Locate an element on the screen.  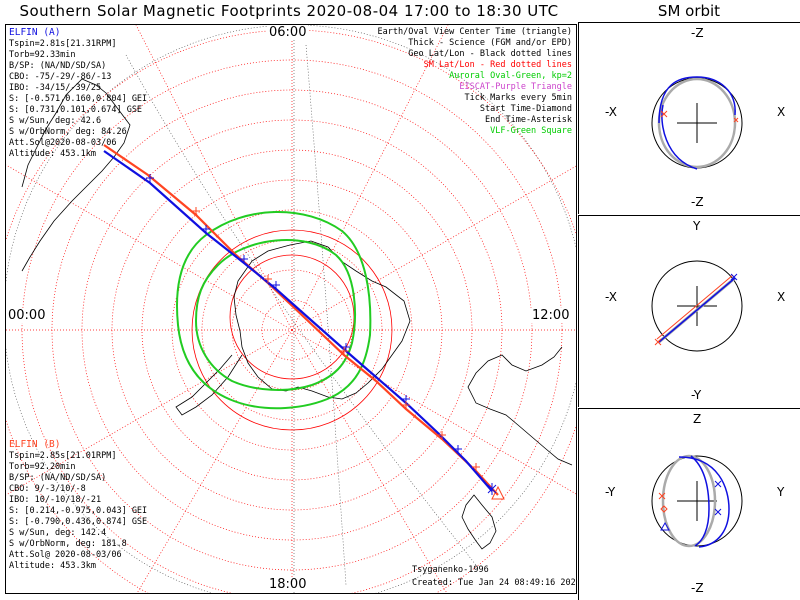
sm-xz-bottom: -Z is located at coordinates (697, 202).